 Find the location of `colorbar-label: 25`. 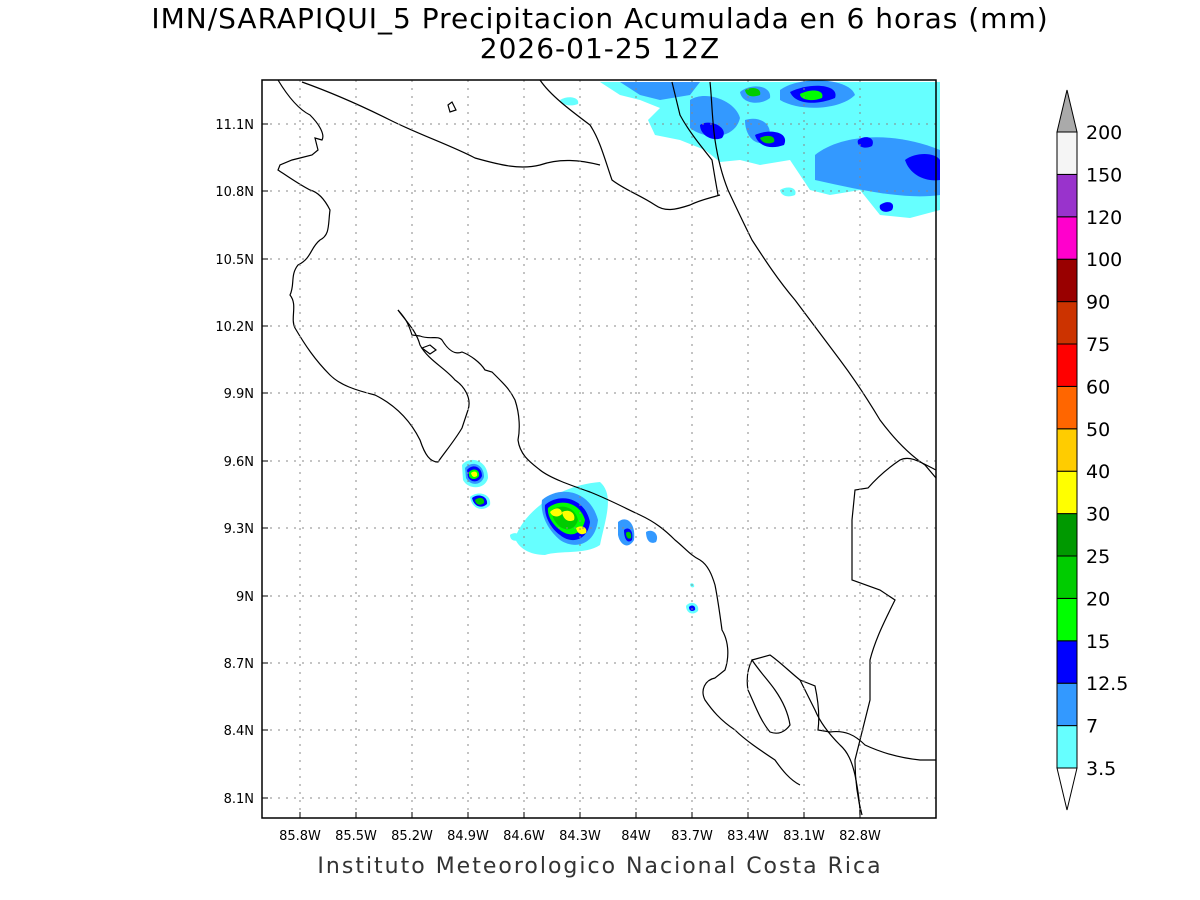

colorbar-label: 25 is located at coordinates (1098, 557).